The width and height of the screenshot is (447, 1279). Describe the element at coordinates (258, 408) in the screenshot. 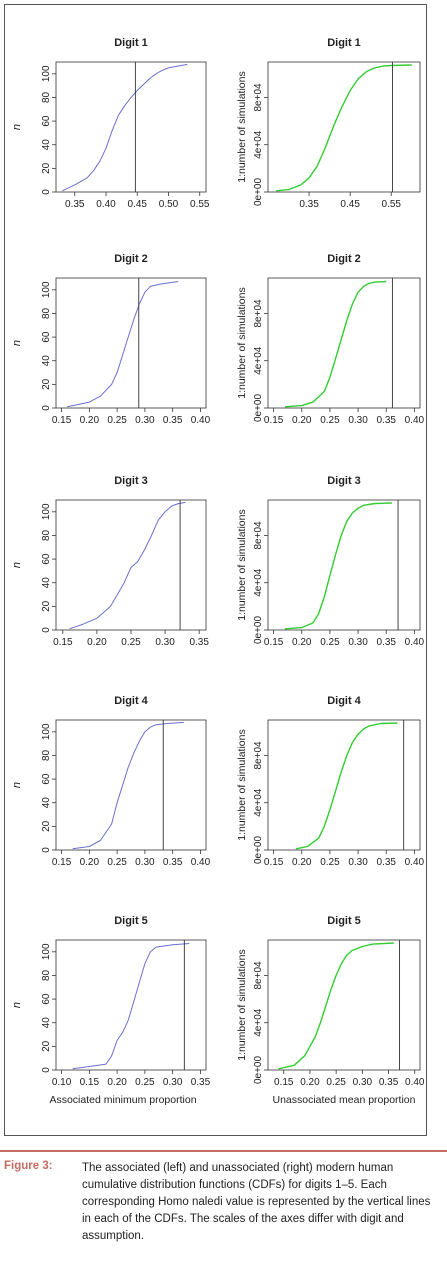

I see `panel-4-ytick-label-0: 0e+00` at that location.